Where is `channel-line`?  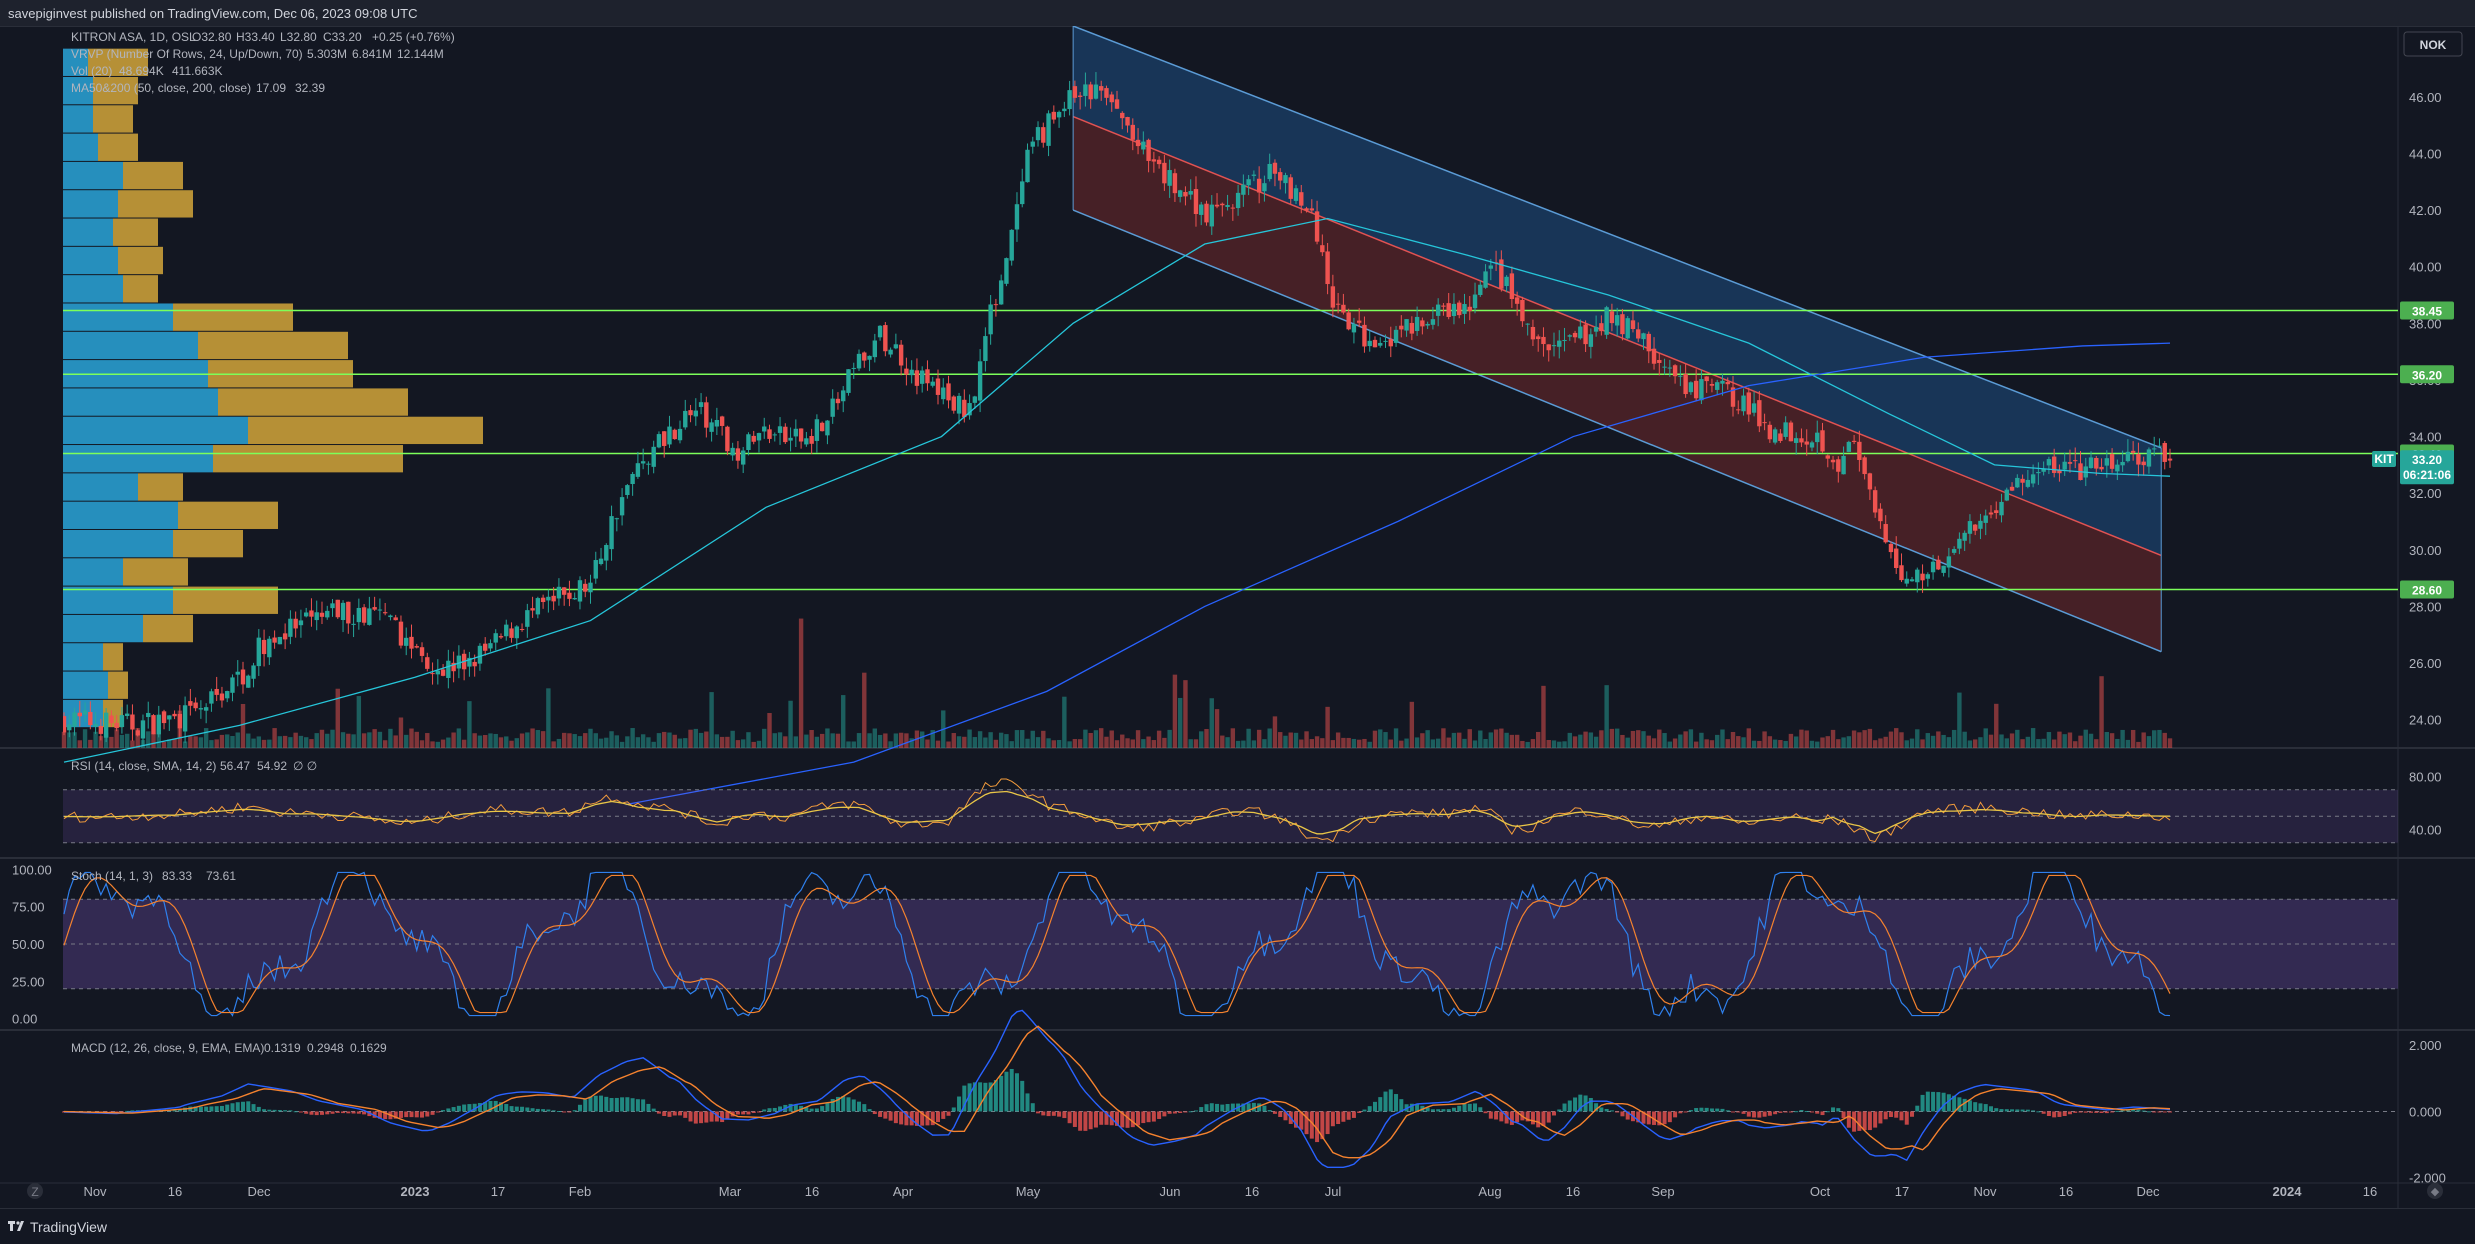
channel-line is located at coordinates (1617, 237).